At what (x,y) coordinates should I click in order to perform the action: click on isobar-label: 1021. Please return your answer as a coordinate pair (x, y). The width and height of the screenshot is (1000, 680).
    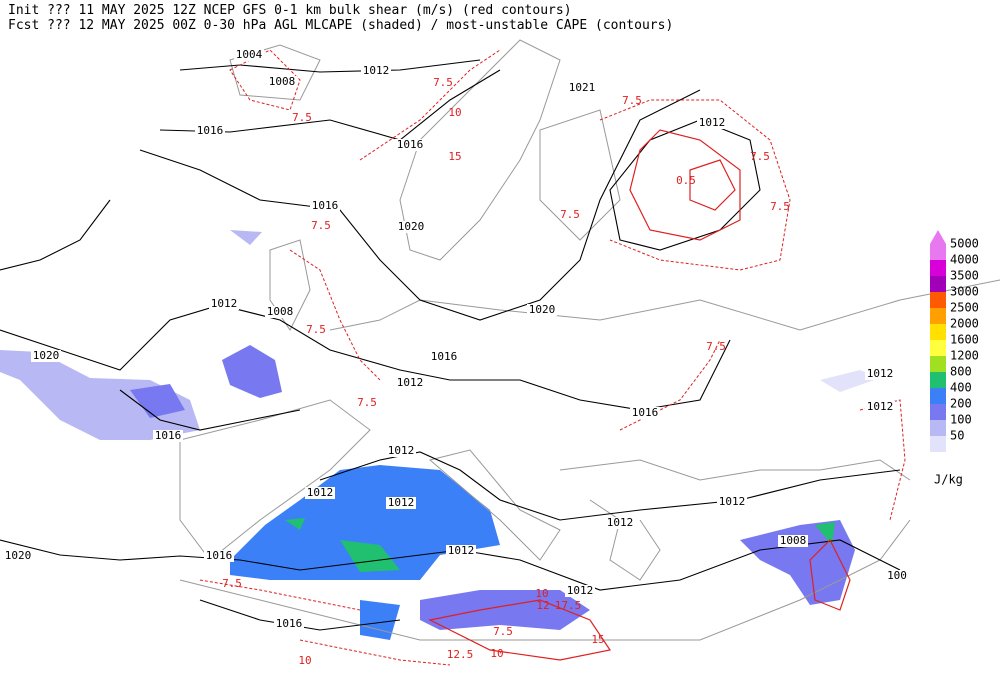
    Looking at the image, I should click on (582, 87).